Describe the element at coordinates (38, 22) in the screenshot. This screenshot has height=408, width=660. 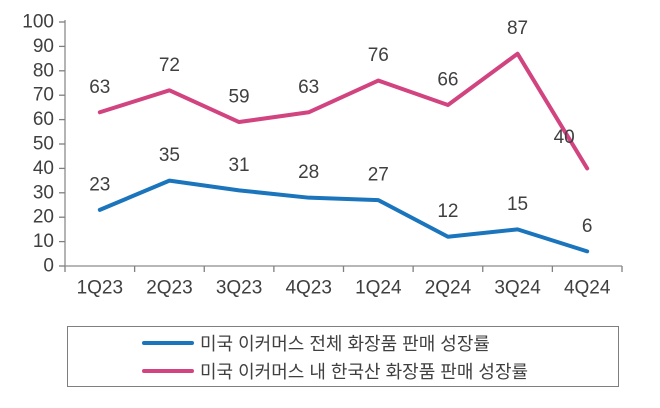
I see `y-tick-label: 100` at that location.